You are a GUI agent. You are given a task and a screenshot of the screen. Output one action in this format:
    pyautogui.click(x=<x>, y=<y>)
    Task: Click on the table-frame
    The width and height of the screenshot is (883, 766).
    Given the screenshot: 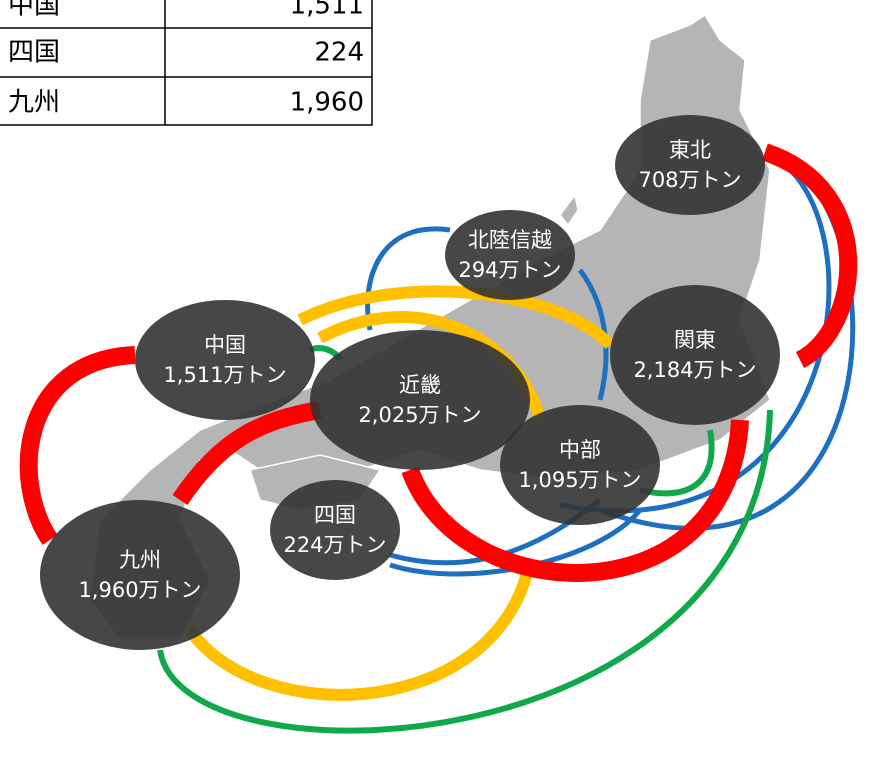 What is the action you would take?
    pyautogui.click(x=186, y=63)
    